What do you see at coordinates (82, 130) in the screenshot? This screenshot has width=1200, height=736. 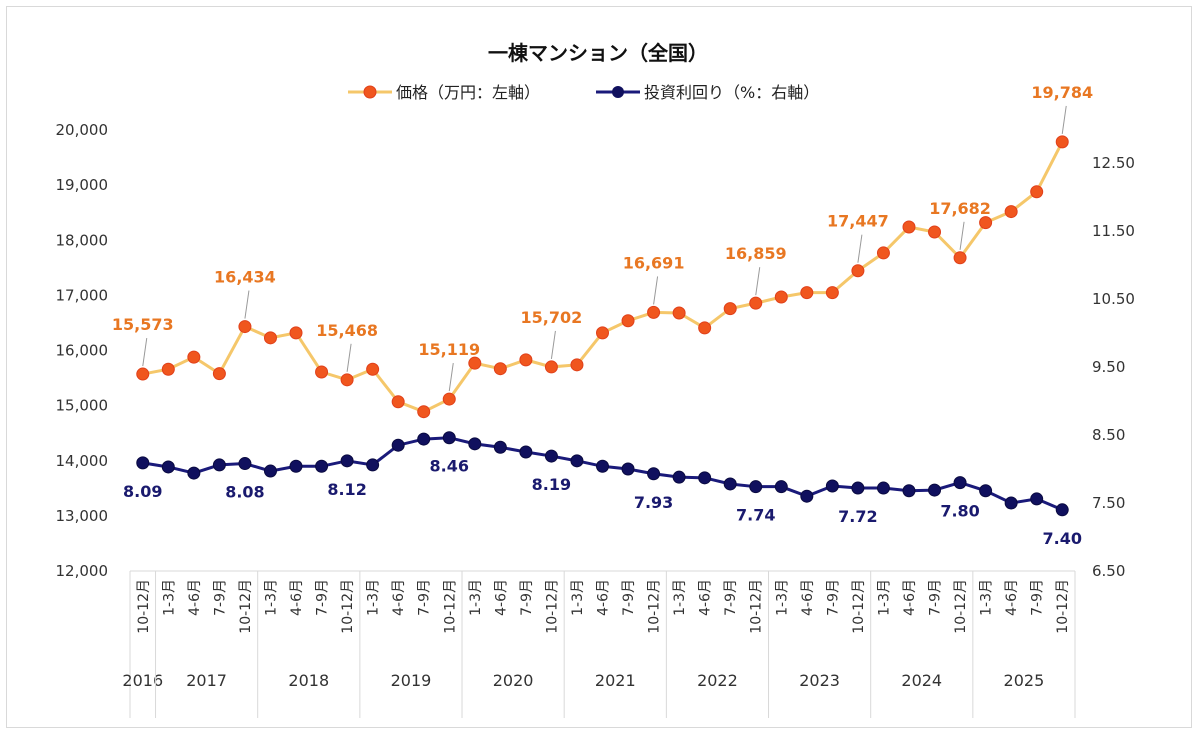 I see `left-axis-tick-label: 20,000` at bounding box center [82, 130].